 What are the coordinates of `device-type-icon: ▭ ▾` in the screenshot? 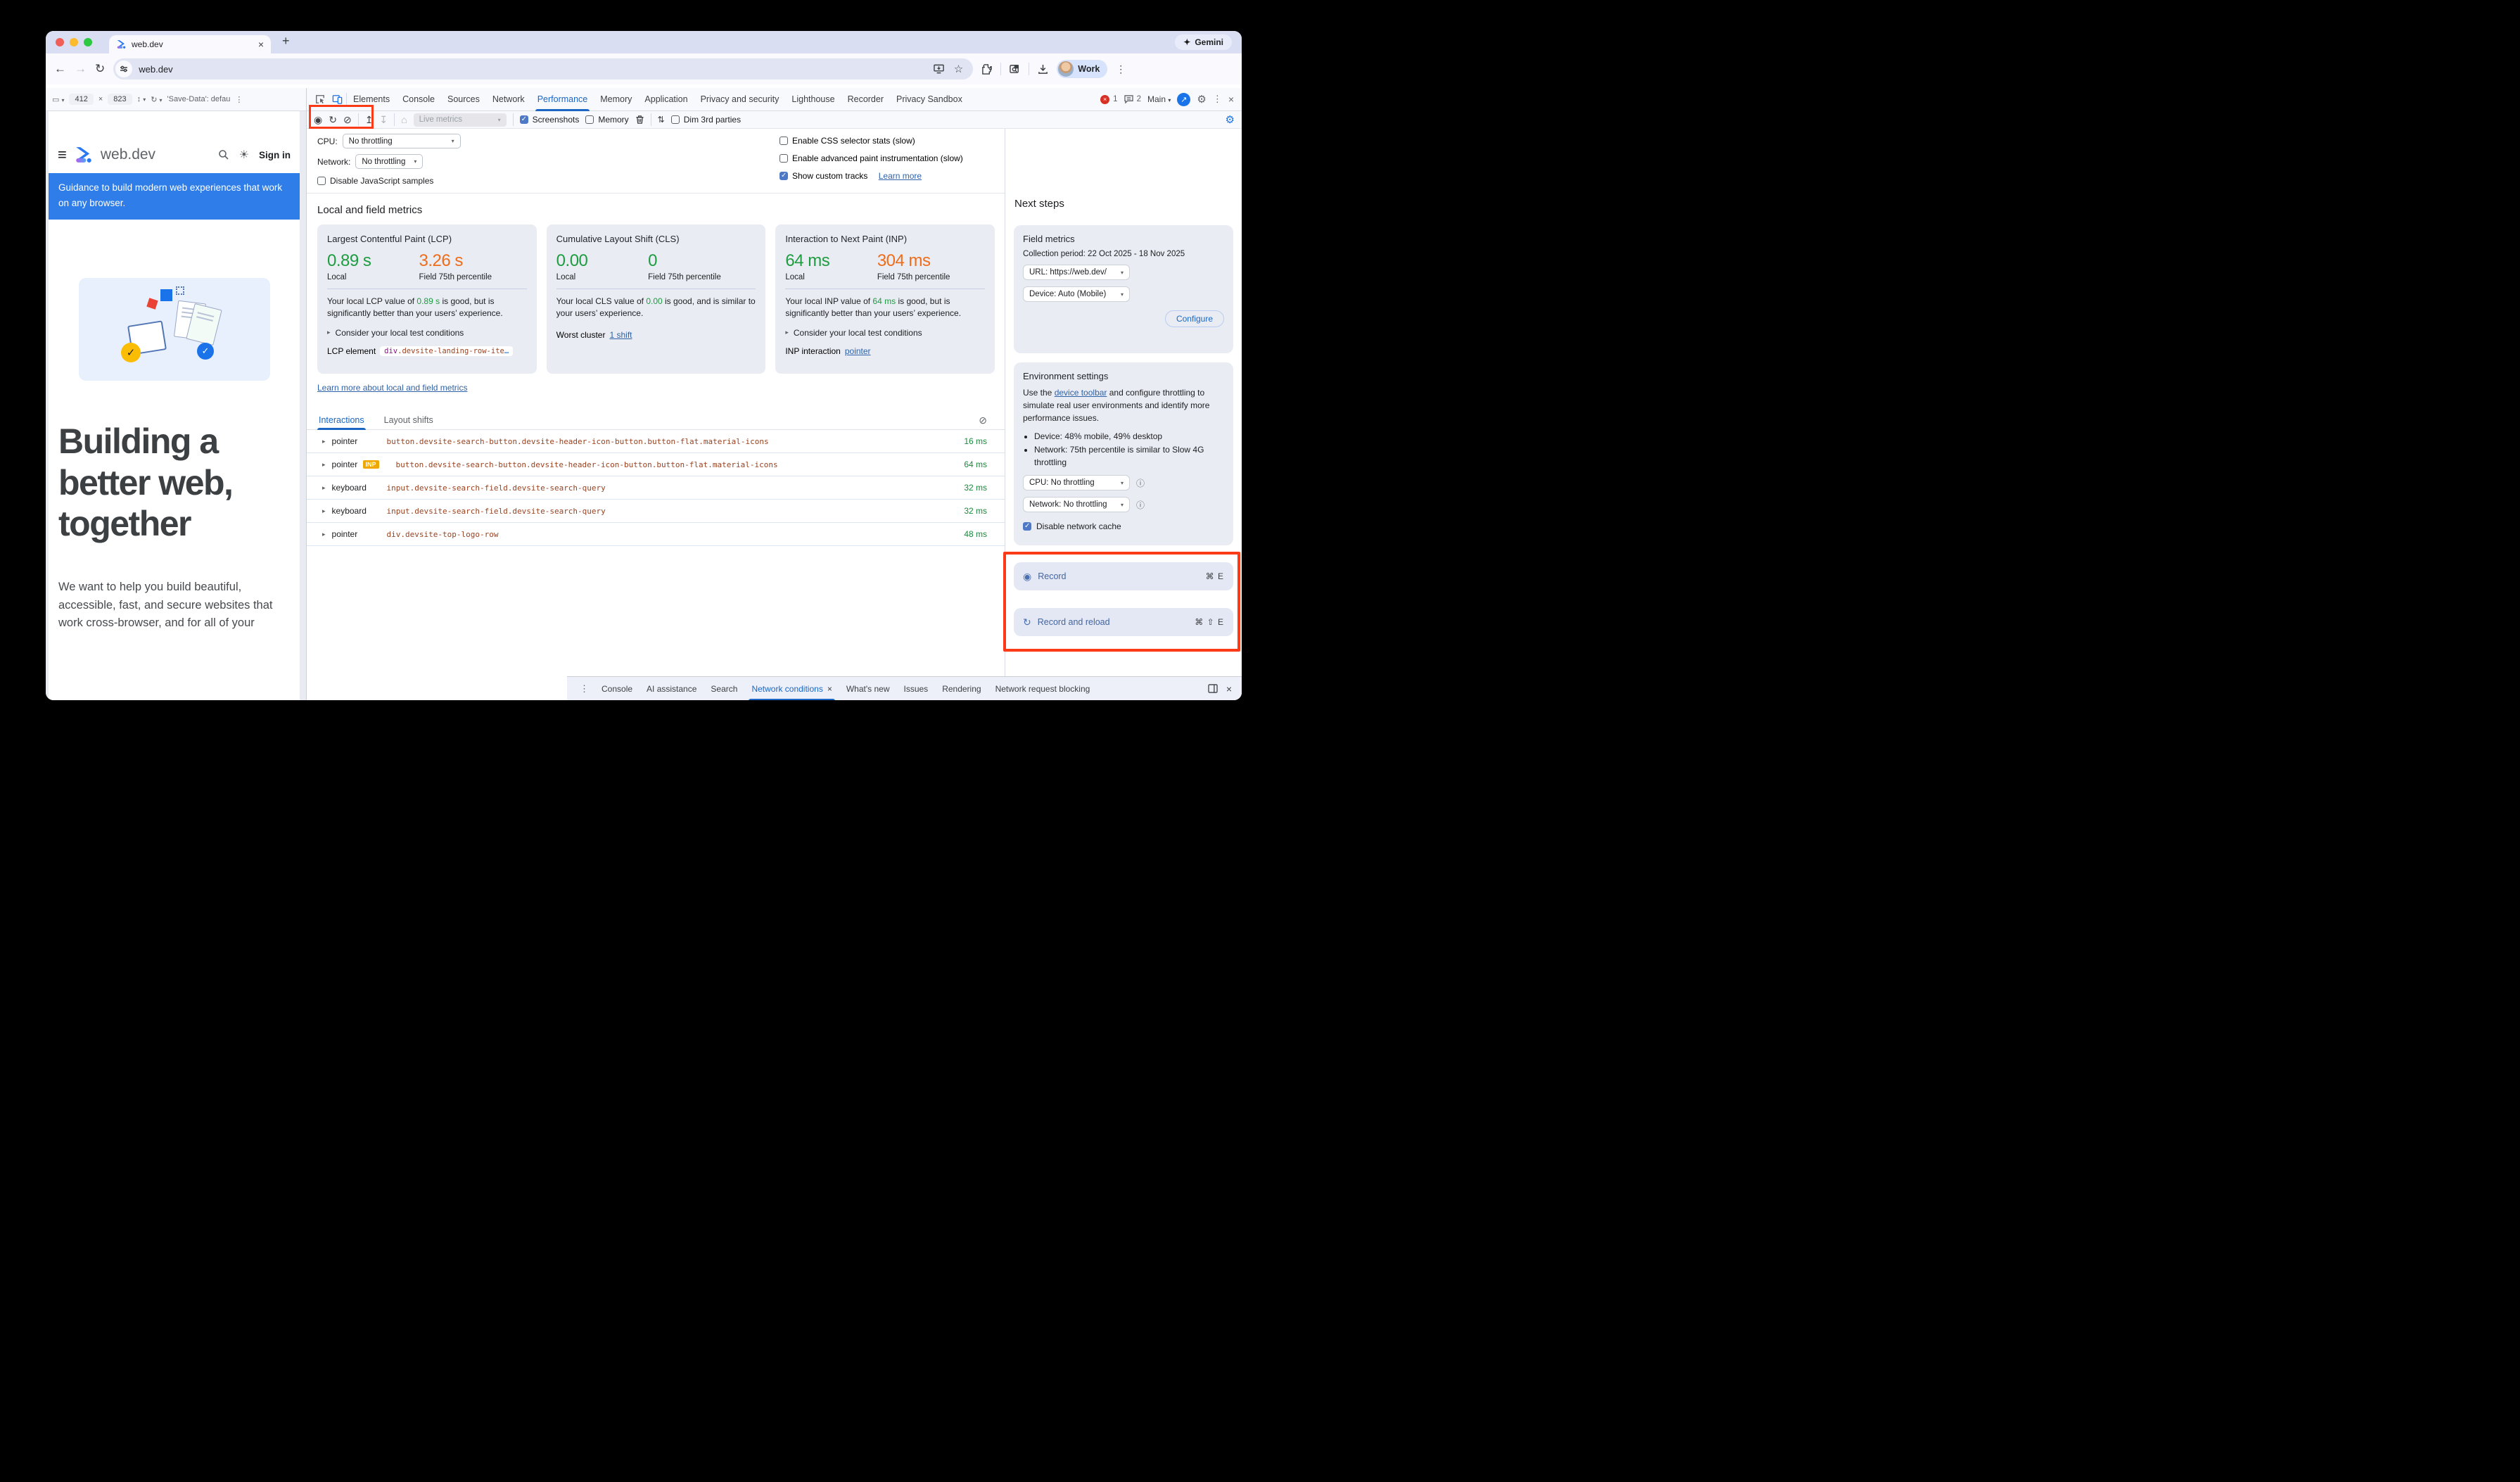 It's located at (58, 99).